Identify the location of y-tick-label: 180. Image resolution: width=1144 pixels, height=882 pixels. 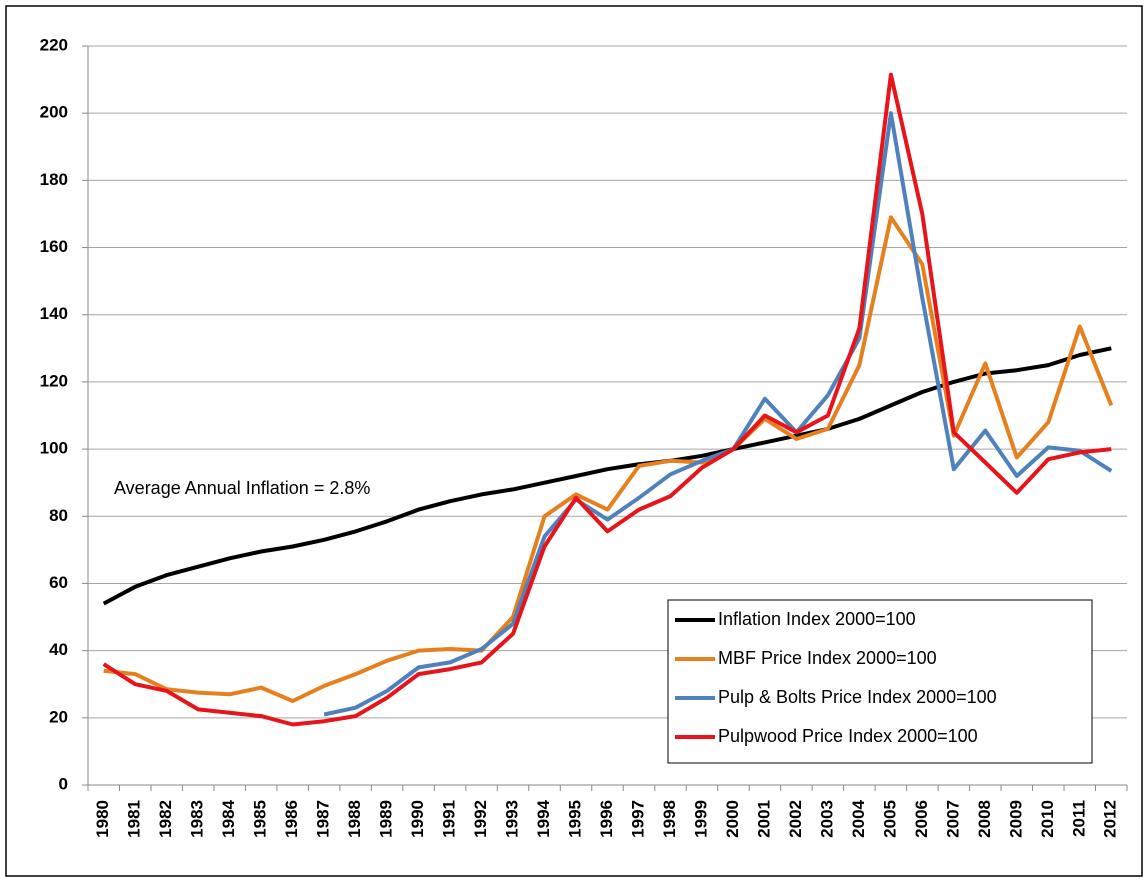
(54, 179).